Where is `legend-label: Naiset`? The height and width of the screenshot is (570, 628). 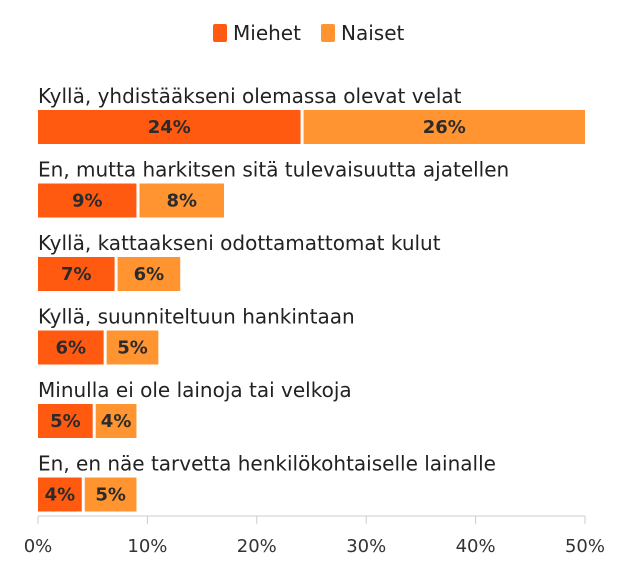 legend-label: Naiset is located at coordinates (372, 33).